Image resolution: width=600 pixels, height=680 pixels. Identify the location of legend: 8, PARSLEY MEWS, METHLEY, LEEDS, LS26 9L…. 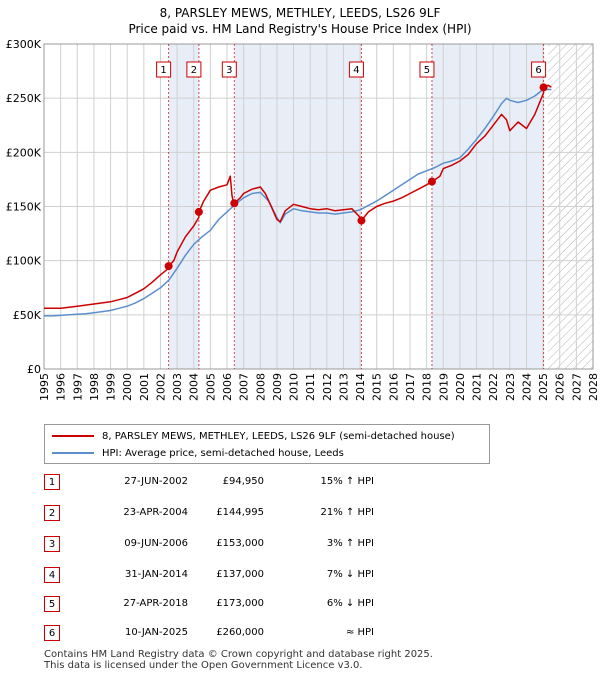
(267, 444).